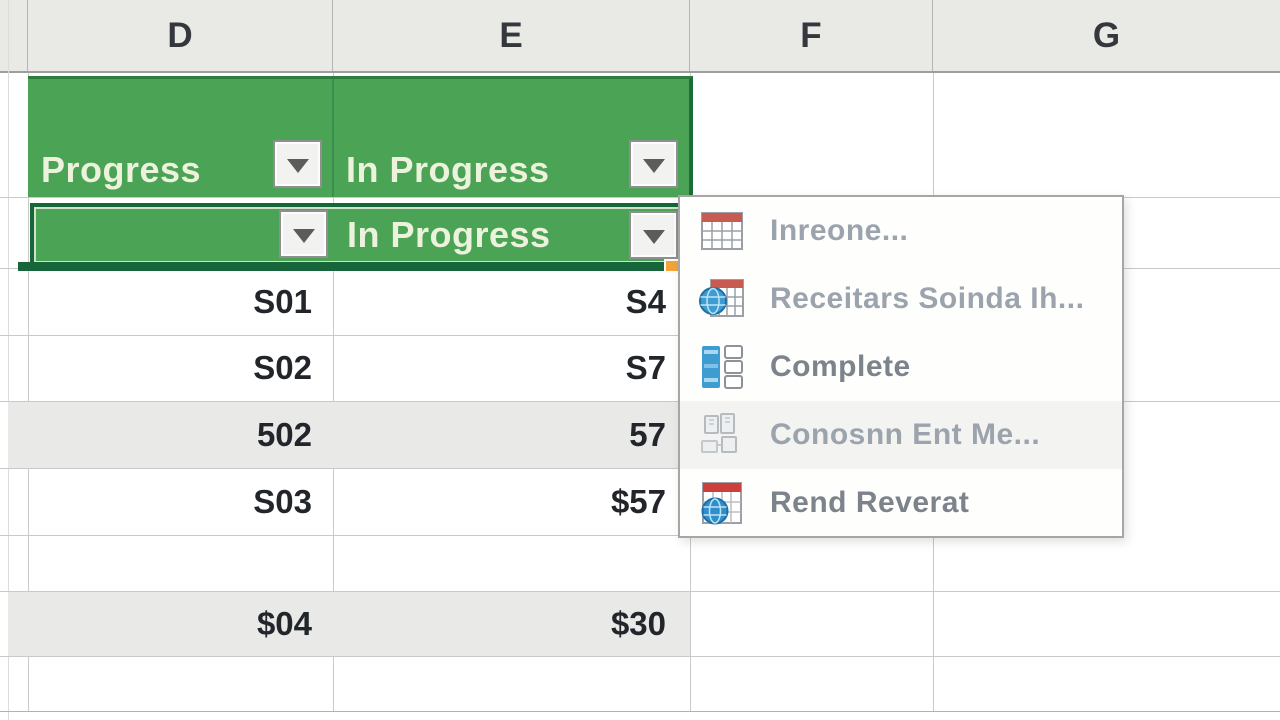 The image size is (1280, 720). I want to click on header-in-progress-label: In Progress, so click(448, 169).